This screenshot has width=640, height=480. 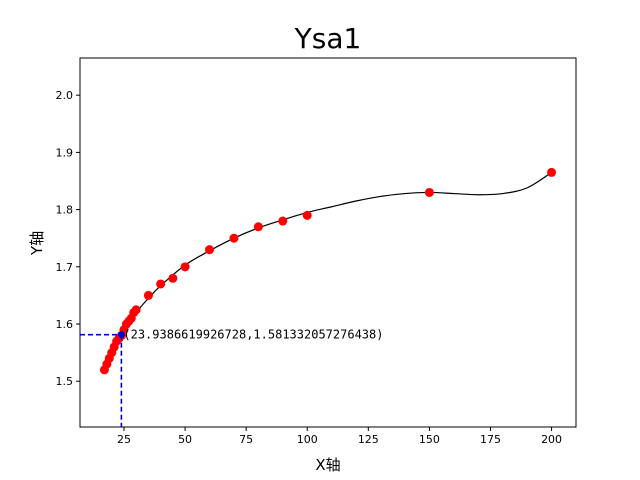 What do you see at coordinates (328, 38) in the screenshot?
I see `chart-title: Ysa1` at bounding box center [328, 38].